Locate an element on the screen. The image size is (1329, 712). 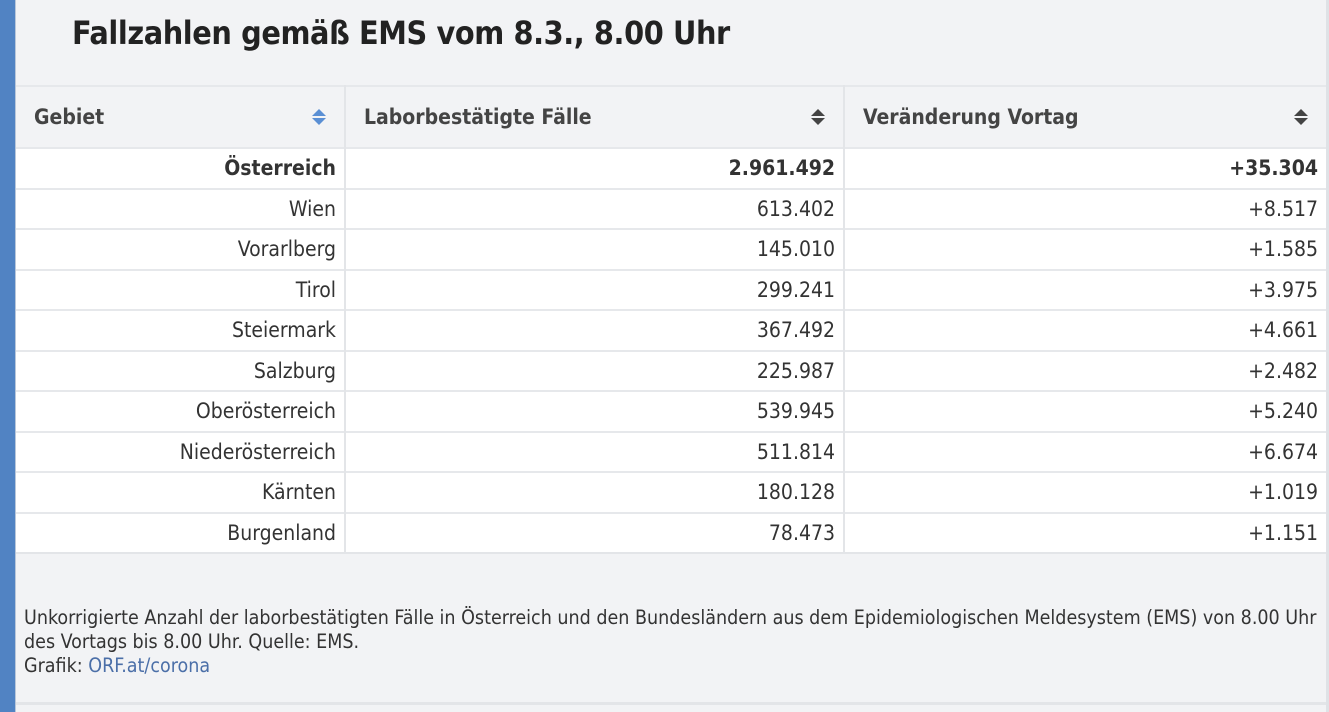
table-header-row: Gebiet Laborbestätigte Fälle is located at coordinates (671, 116).